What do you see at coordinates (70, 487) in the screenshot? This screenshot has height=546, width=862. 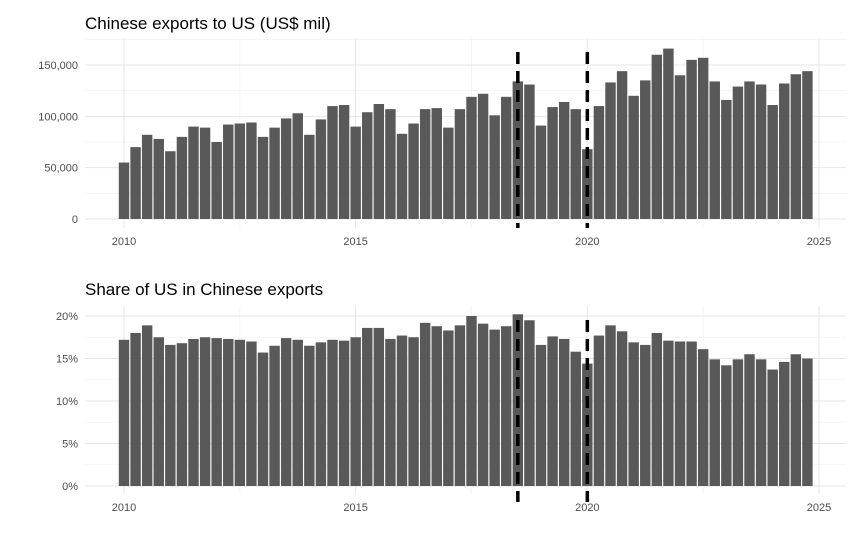 I see `y-tick-label: 0%` at bounding box center [70, 487].